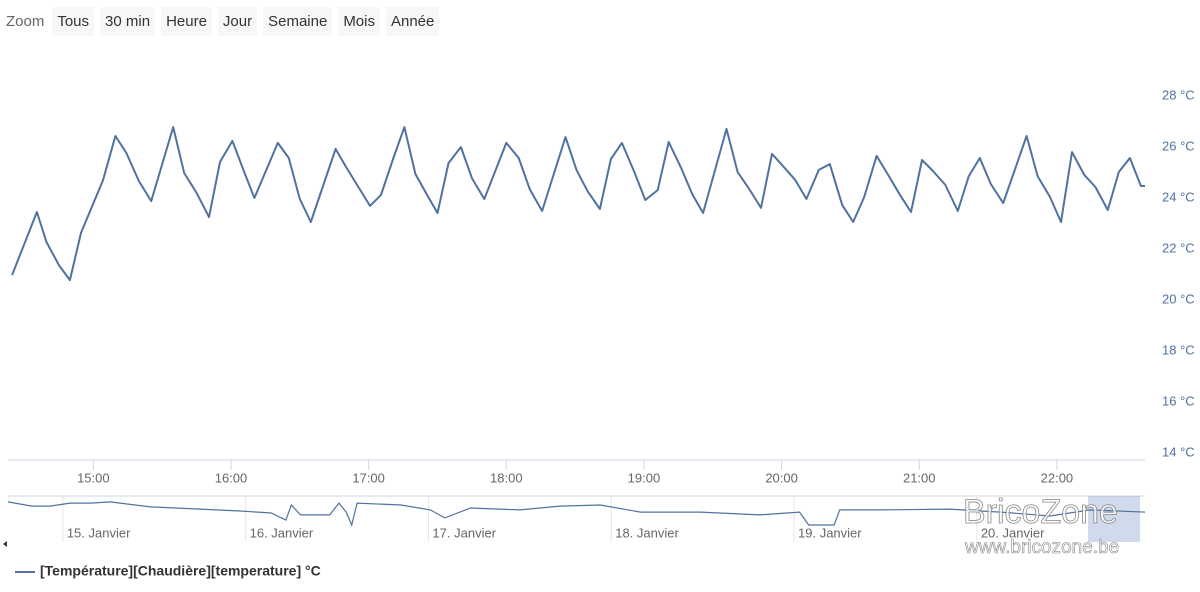 The image size is (1200, 592). What do you see at coordinates (412, 21) in the screenshot?
I see `zoom-button: Année` at bounding box center [412, 21].